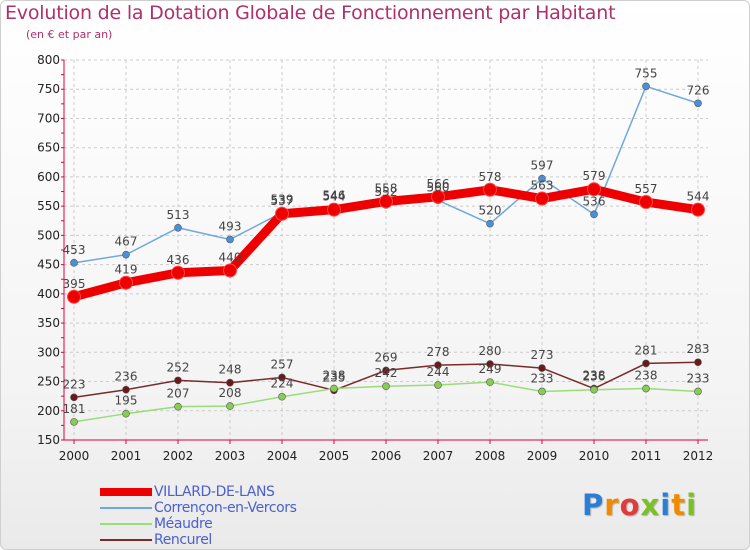  What do you see at coordinates (48, 89) in the screenshot?
I see `y-tick-label: 750` at bounding box center [48, 89].